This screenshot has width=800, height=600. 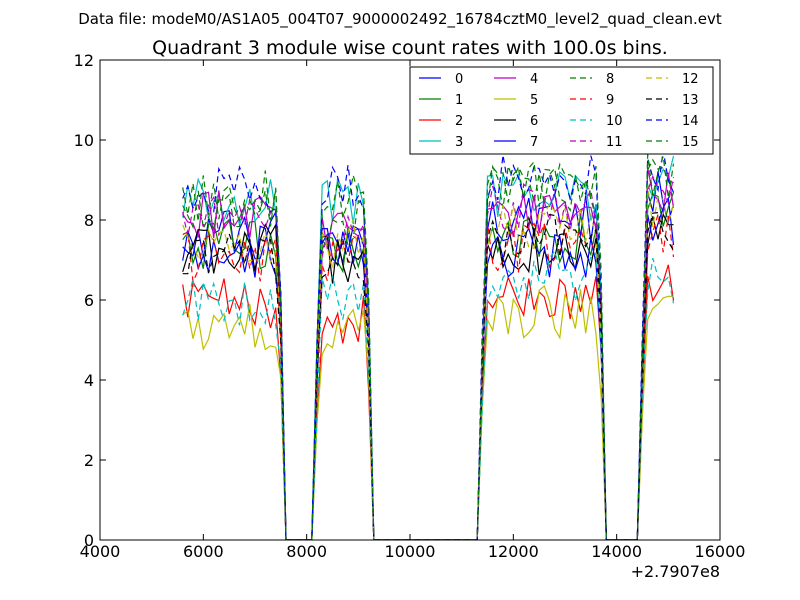 What do you see at coordinates (100, 551) in the screenshot?
I see `x-tick-label: 4000` at bounding box center [100, 551].